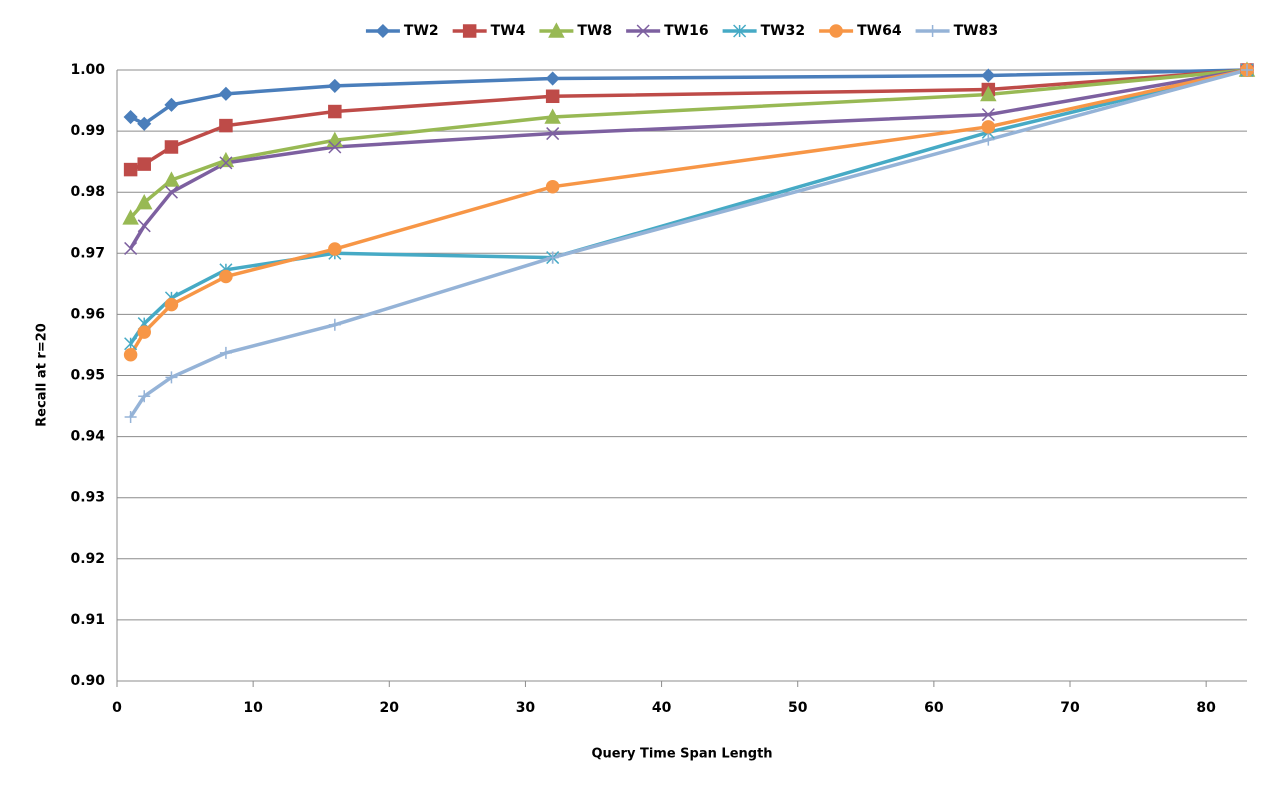  Describe the element at coordinates (87, 559) in the screenshot. I see `y-tick-label: 0.92` at that location.